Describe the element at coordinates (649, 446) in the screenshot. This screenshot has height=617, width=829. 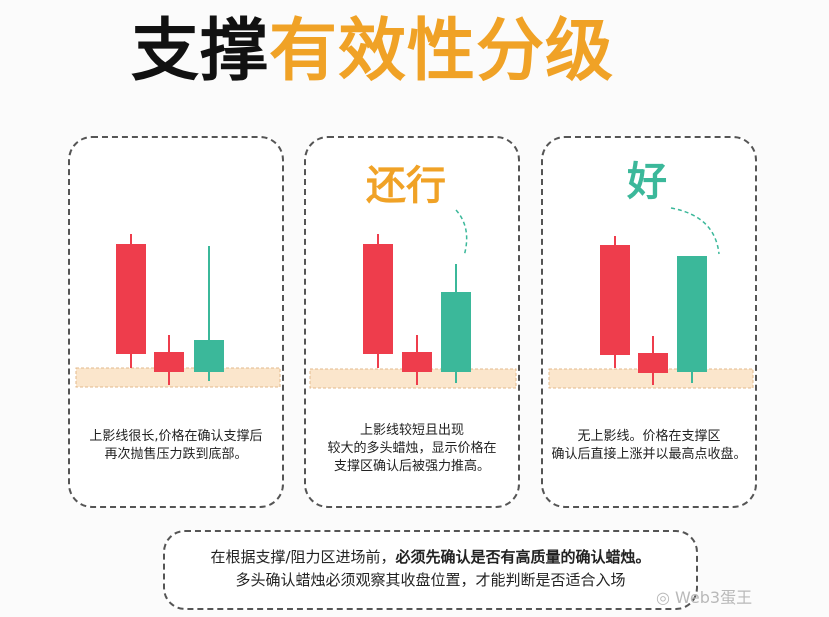
I see `card-description: 无上影线。价格在支撑区 确认后直接上涨并以最高点收盘。` at that location.